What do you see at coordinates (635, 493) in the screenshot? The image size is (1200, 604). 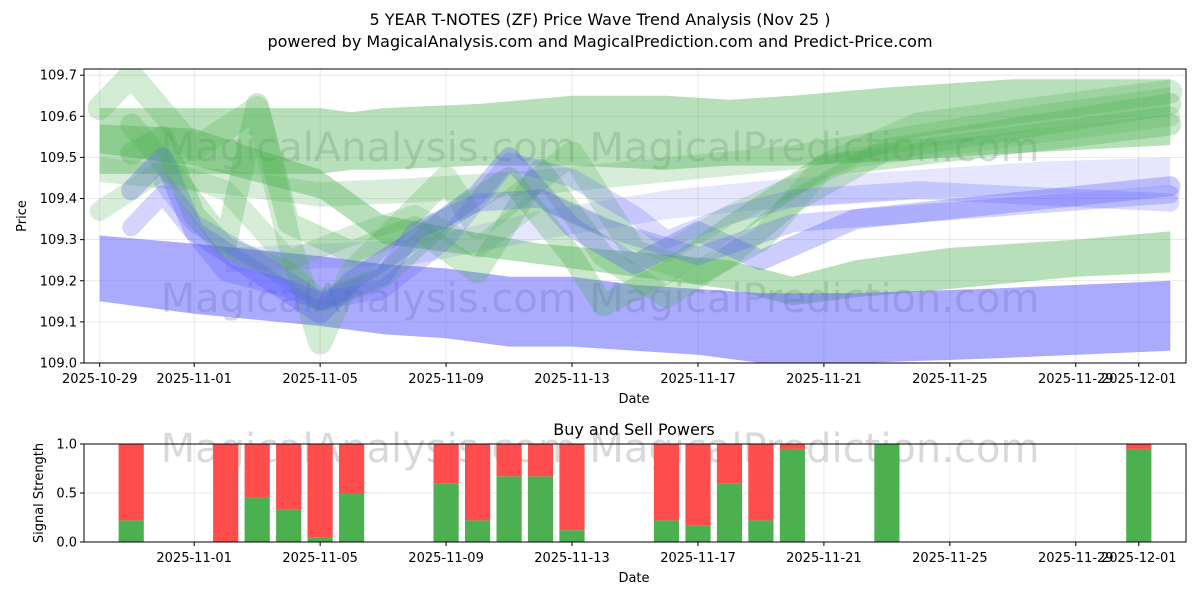 I see `signal-bars` at bounding box center [635, 493].